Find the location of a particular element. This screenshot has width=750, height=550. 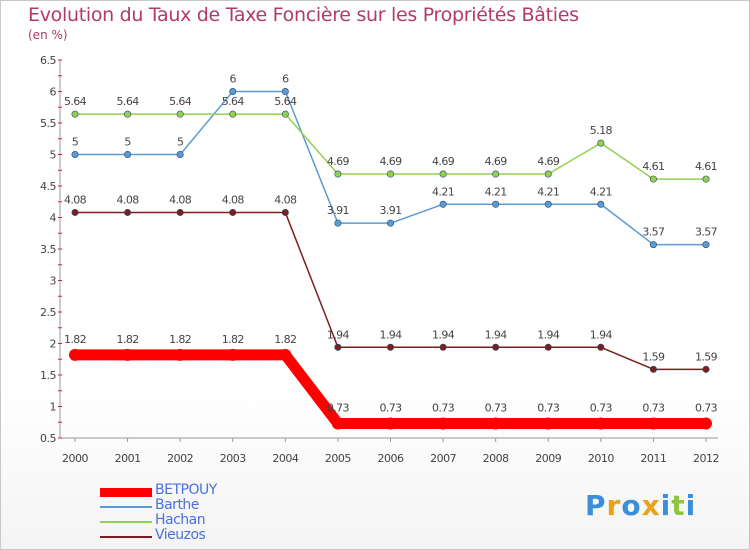

data-label-vieuzos: 1.59 is located at coordinates (653, 356).